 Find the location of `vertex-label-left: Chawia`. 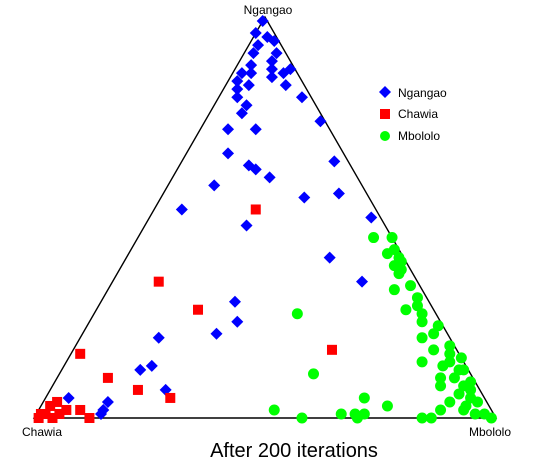

vertex-label-left: Chawia is located at coordinates (42, 432).